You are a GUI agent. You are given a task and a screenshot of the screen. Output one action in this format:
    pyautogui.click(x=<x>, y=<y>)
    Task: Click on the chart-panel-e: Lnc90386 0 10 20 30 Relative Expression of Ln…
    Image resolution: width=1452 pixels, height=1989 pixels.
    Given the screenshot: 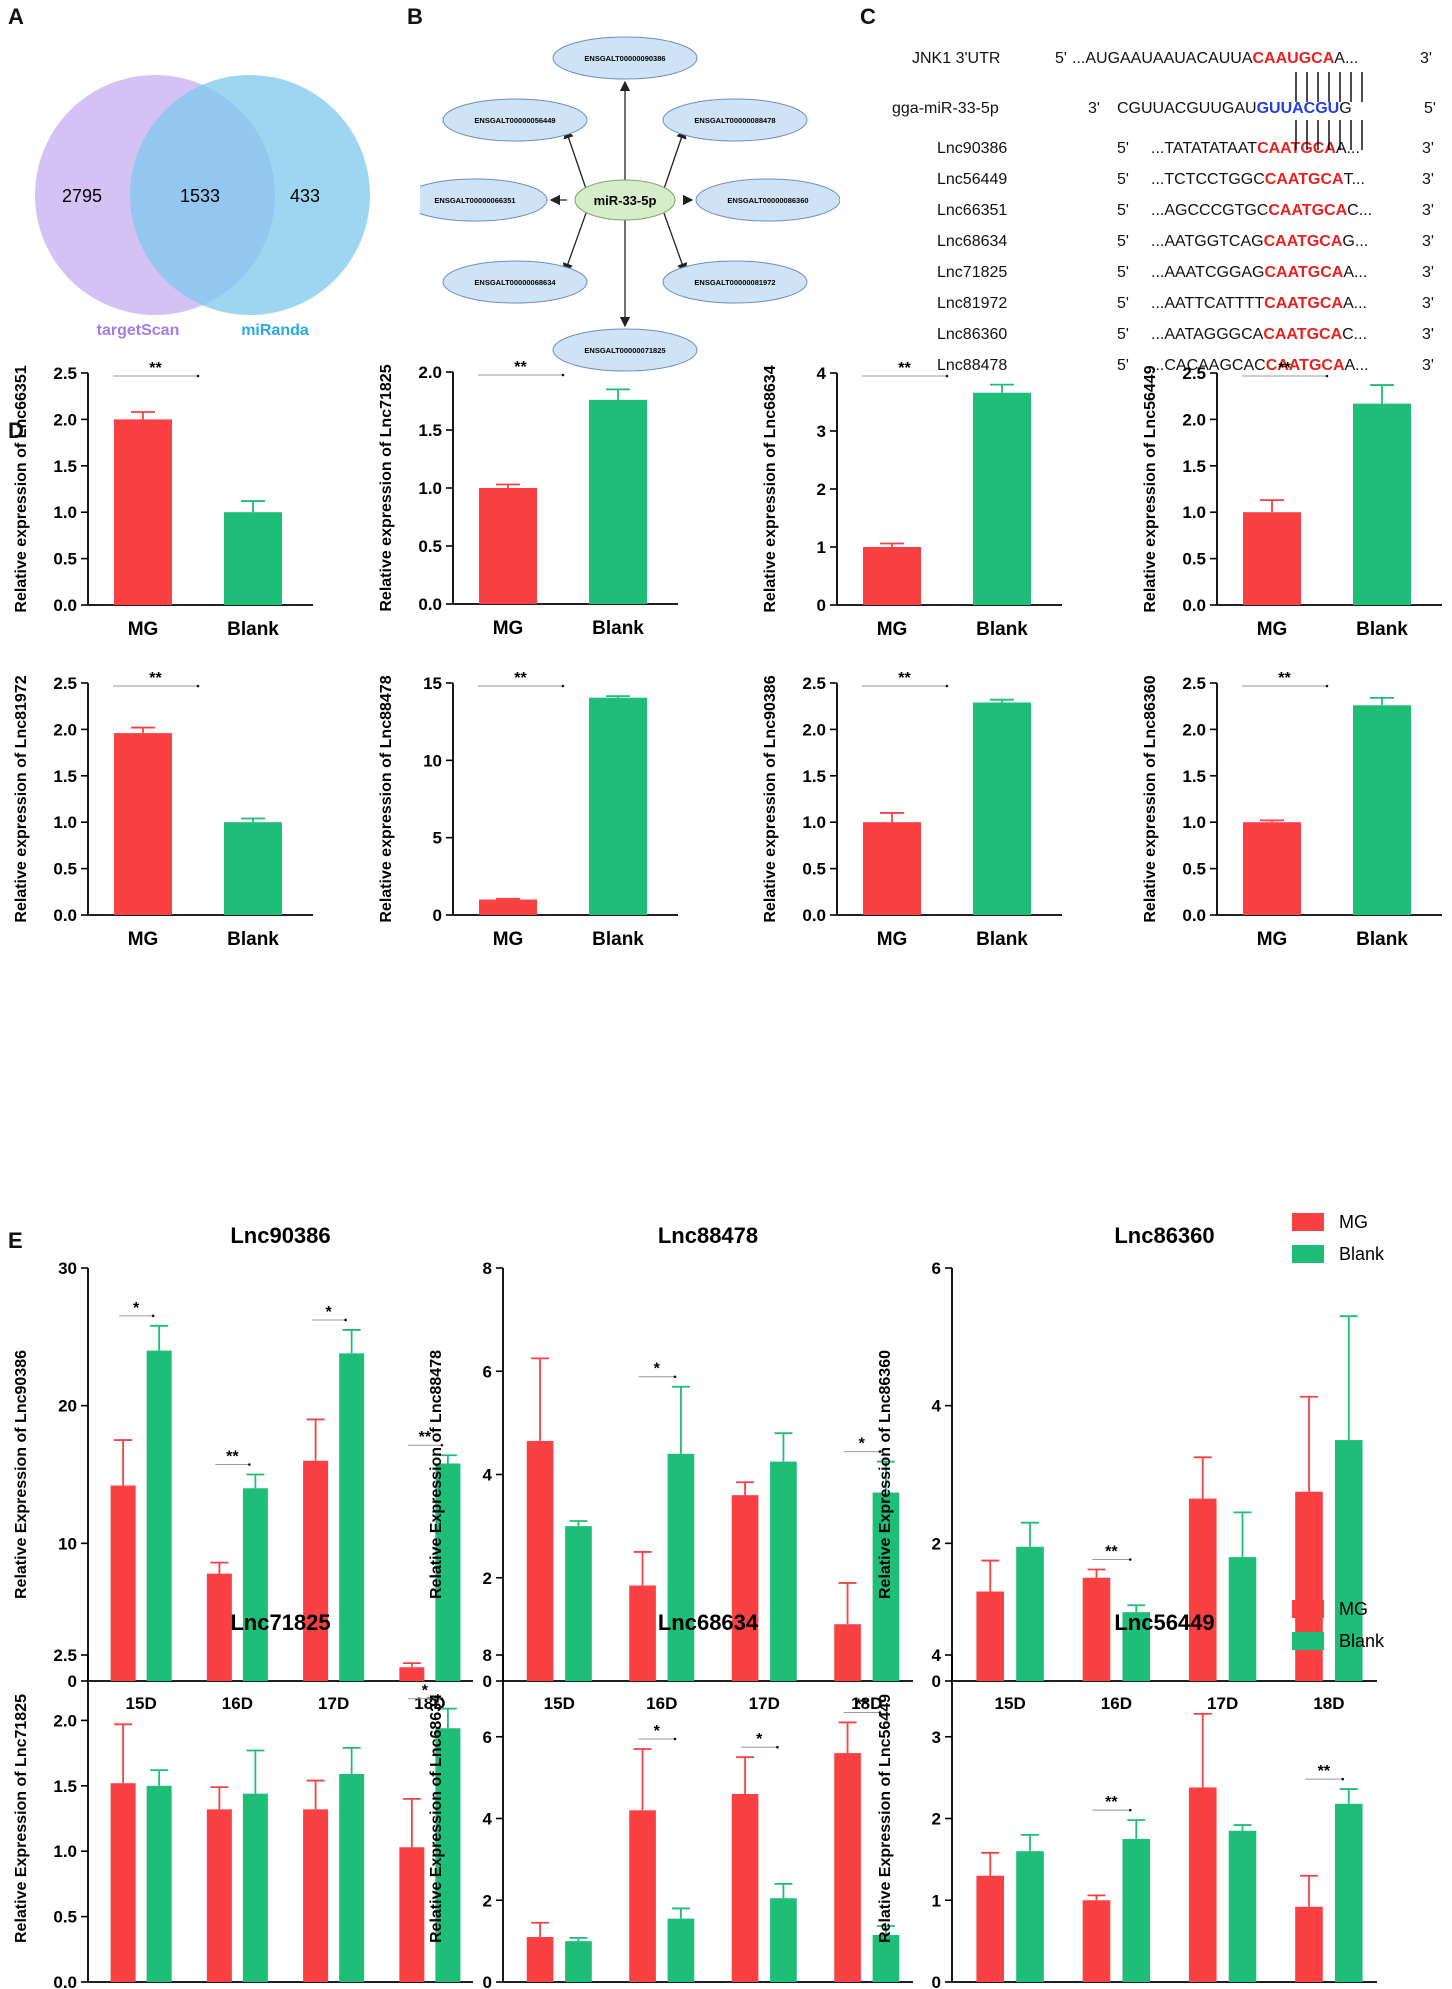 What is the action you would take?
    pyautogui.click(x=243, y=1468)
    